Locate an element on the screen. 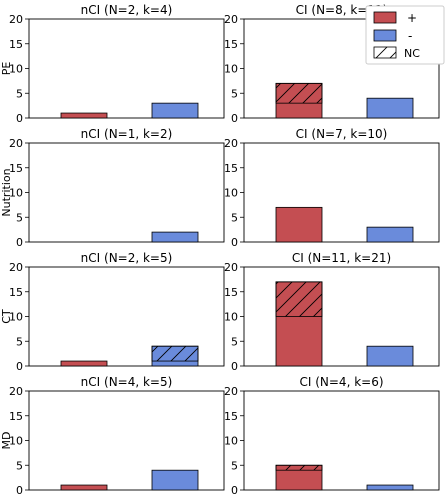  row-label: CT is located at coordinates (6, 316).